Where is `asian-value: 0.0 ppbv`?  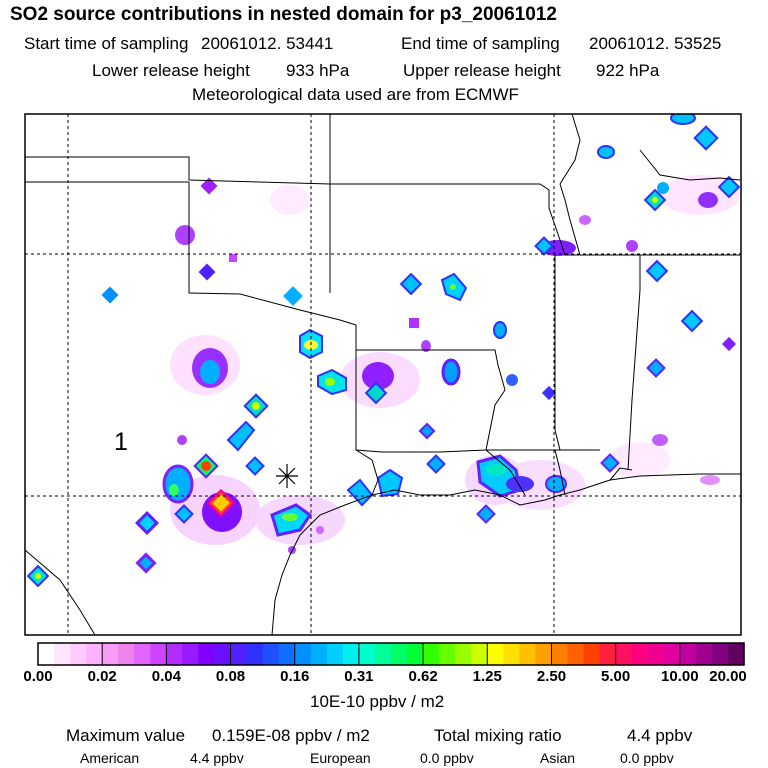 asian-value: 0.0 ppbv is located at coordinates (647, 758).